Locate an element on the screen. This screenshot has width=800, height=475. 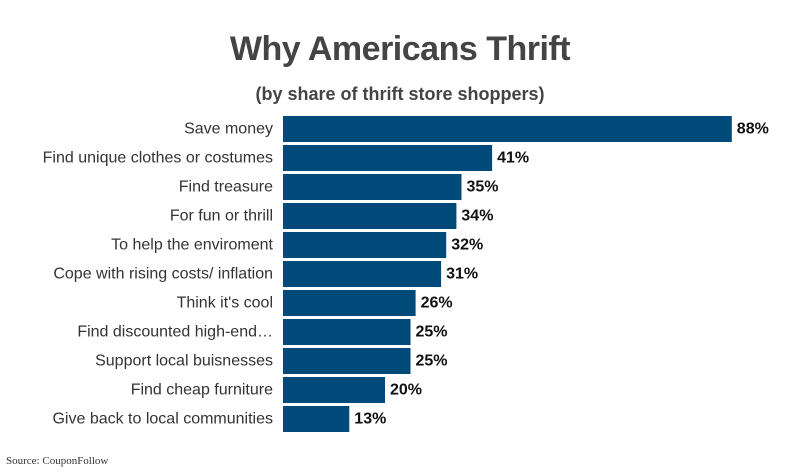
category-label: Think it's cool is located at coordinates (225, 303).